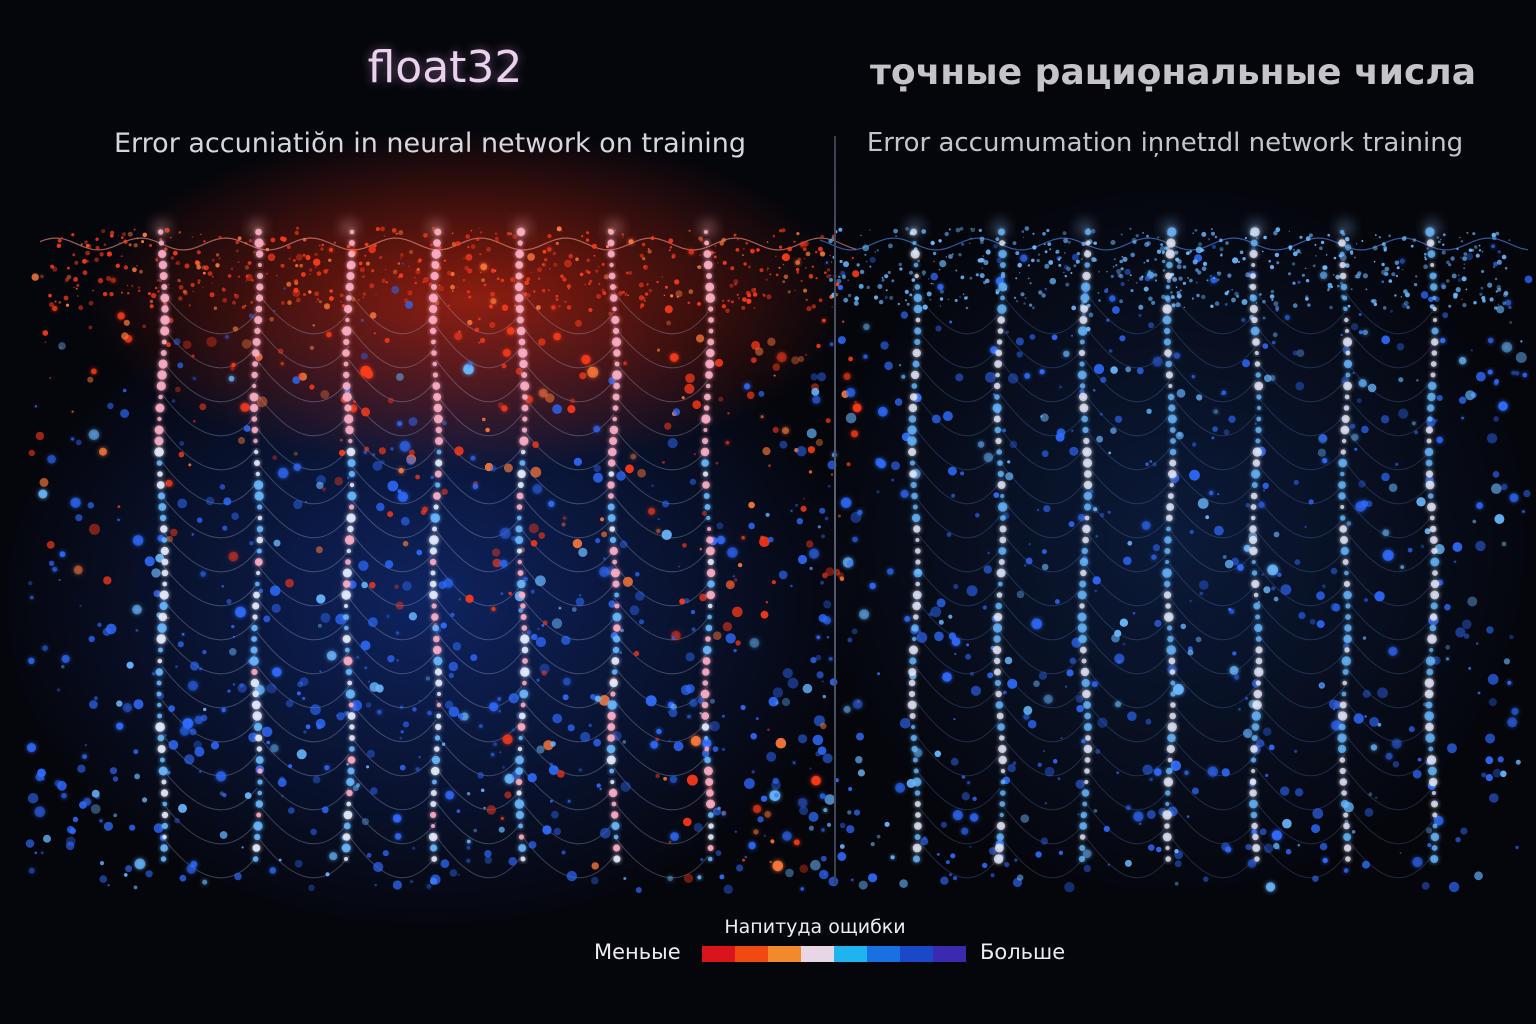 The width and height of the screenshot is (1536, 1024). Describe the element at coordinates (850, 954) in the screenshot. I see `legend-swatch` at that location.